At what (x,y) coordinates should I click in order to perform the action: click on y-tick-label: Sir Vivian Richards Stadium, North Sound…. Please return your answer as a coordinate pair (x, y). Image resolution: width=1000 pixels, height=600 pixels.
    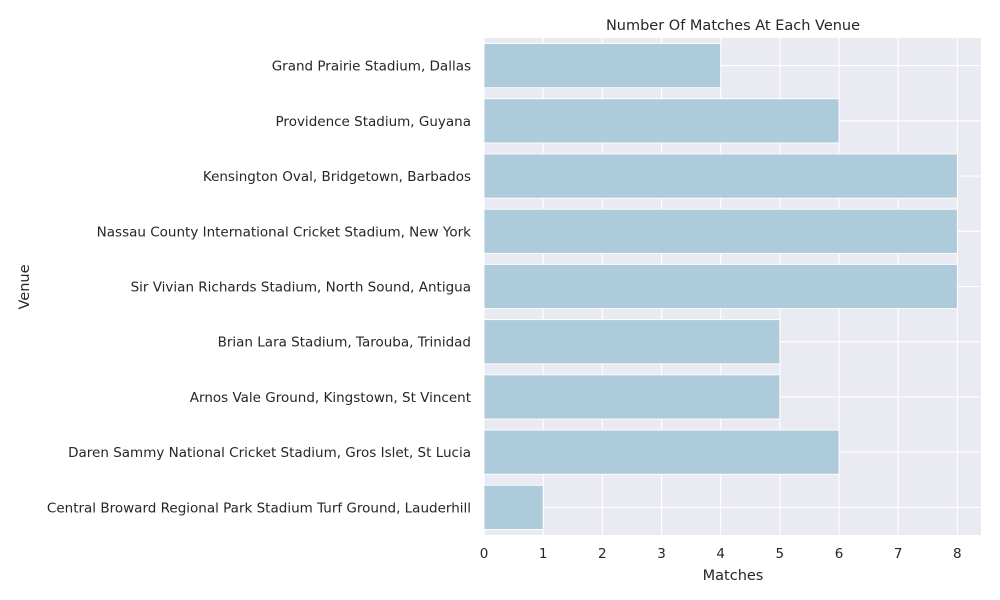
    Looking at the image, I should click on (301, 288).